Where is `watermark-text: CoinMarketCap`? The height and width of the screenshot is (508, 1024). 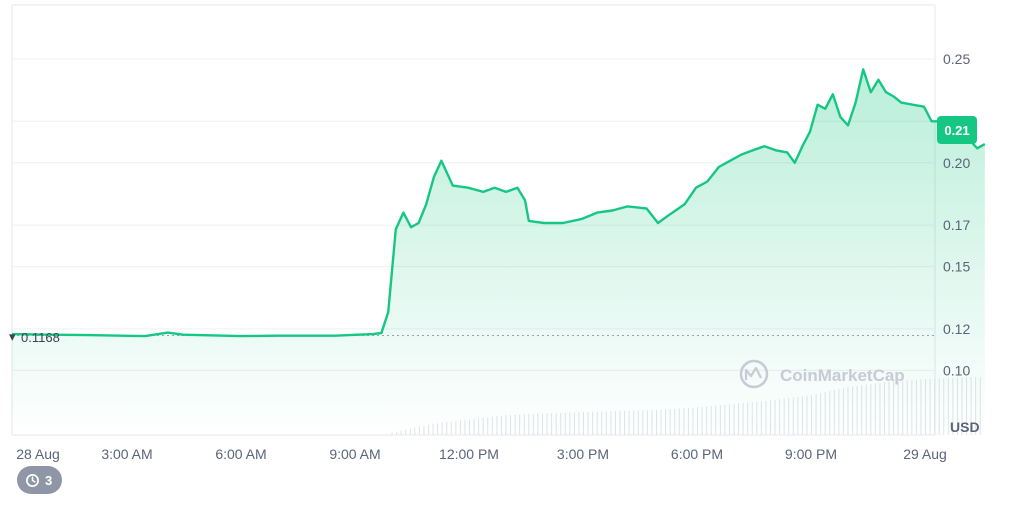 watermark-text: CoinMarketCap is located at coordinates (842, 375).